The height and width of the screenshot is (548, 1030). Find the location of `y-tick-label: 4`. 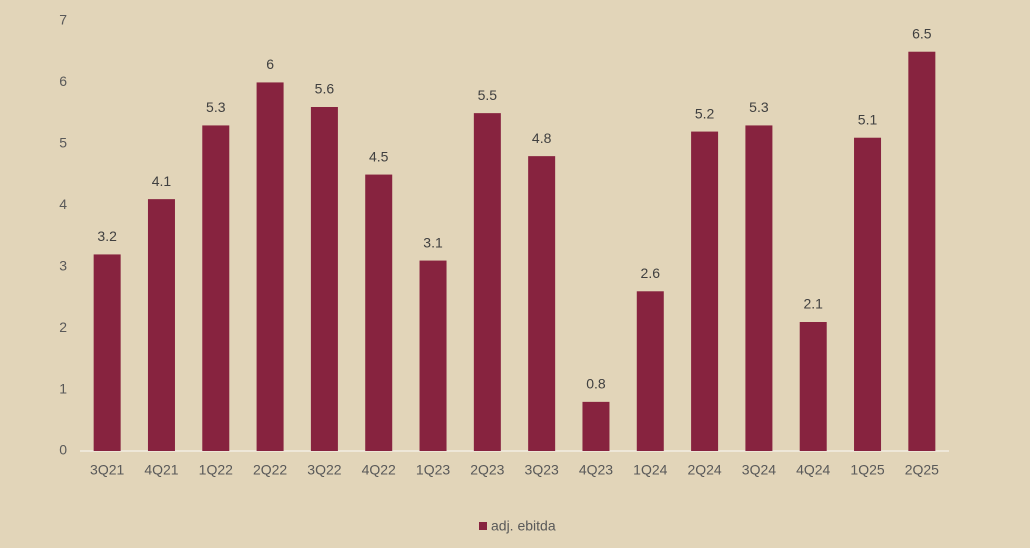

y-tick-label: 4 is located at coordinates (63, 204).